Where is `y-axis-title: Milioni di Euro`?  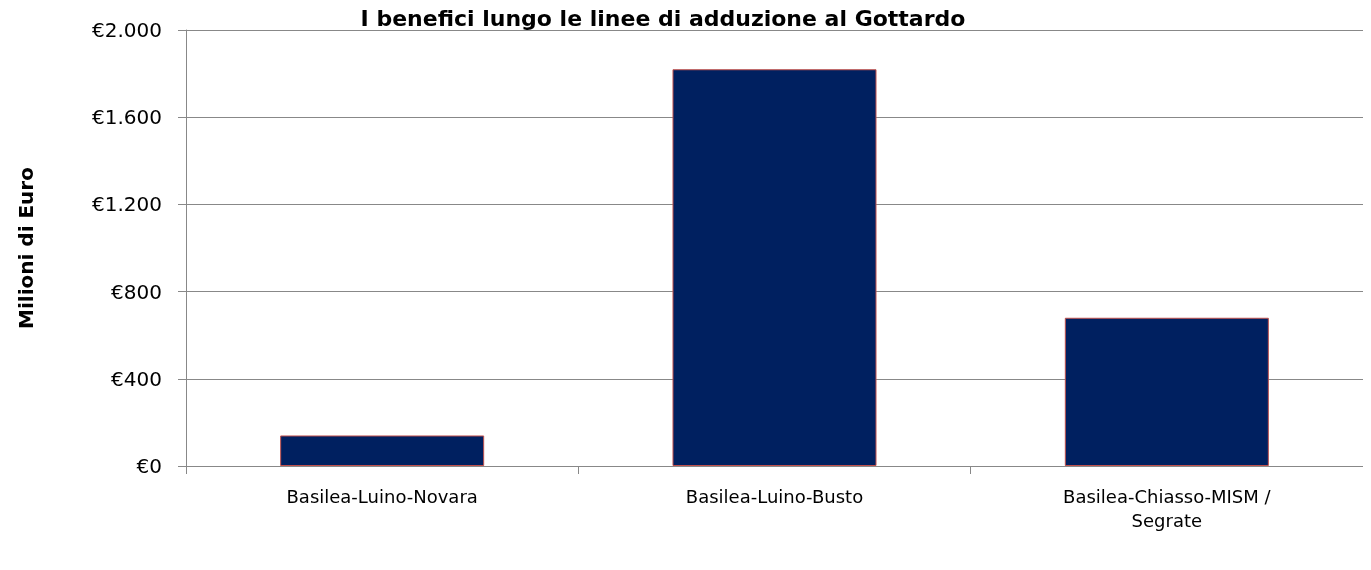
y-axis-title: Milioni di Euro is located at coordinates (26, 248).